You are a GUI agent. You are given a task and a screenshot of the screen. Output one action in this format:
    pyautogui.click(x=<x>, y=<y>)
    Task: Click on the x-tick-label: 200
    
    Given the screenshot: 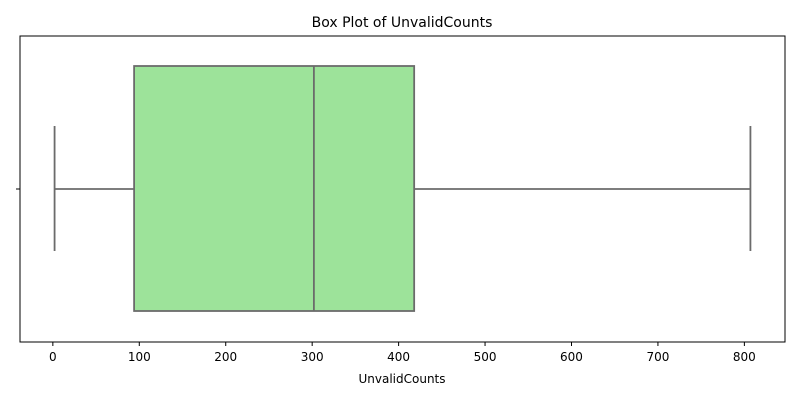 What is the action you would take?
    pyautogui.click(x=225, y=357)
    